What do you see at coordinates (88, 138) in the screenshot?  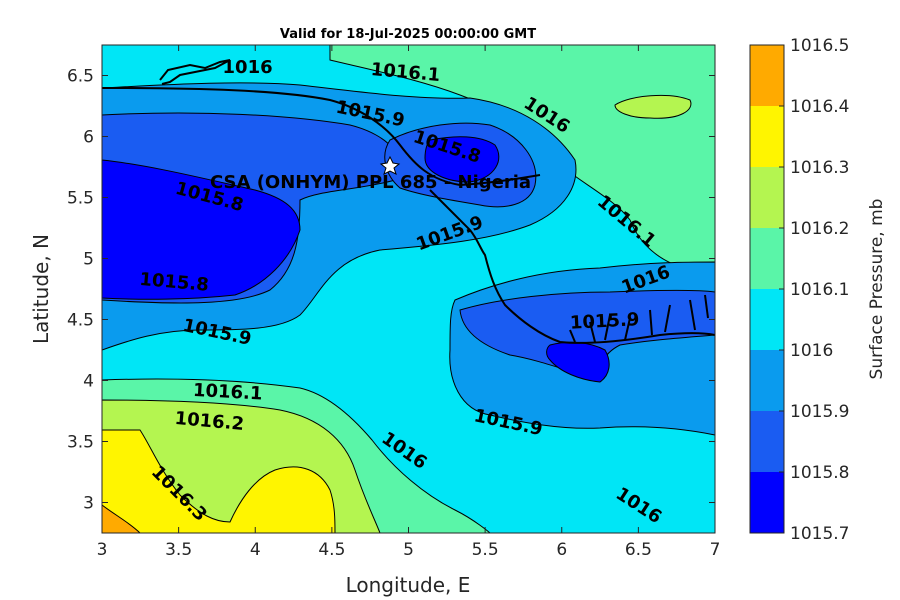 I see `y-tick-label: 6` at bounding box center [88, 138].